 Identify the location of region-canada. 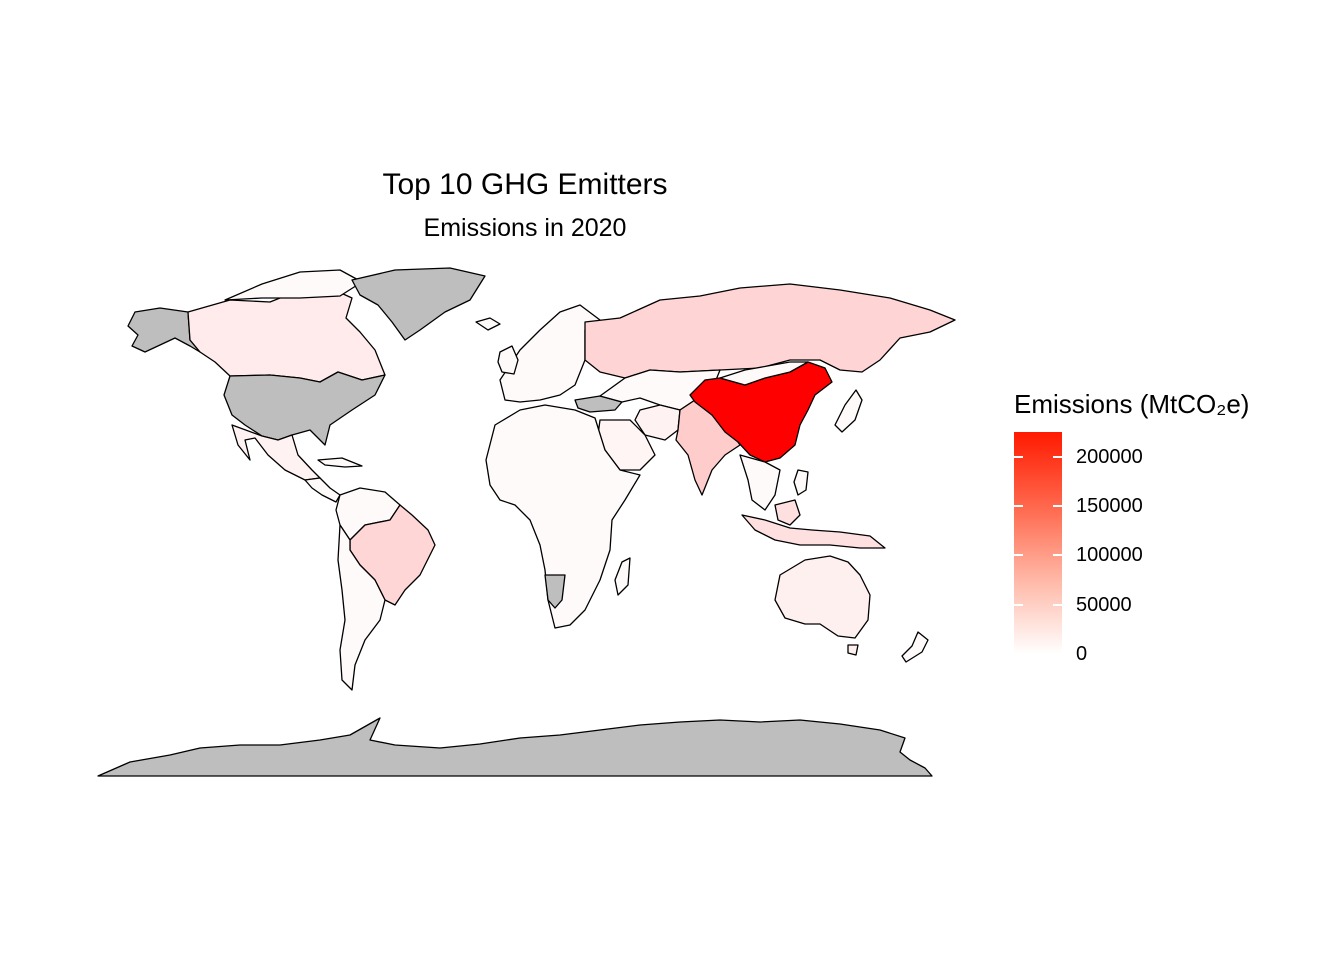
(286, 335).